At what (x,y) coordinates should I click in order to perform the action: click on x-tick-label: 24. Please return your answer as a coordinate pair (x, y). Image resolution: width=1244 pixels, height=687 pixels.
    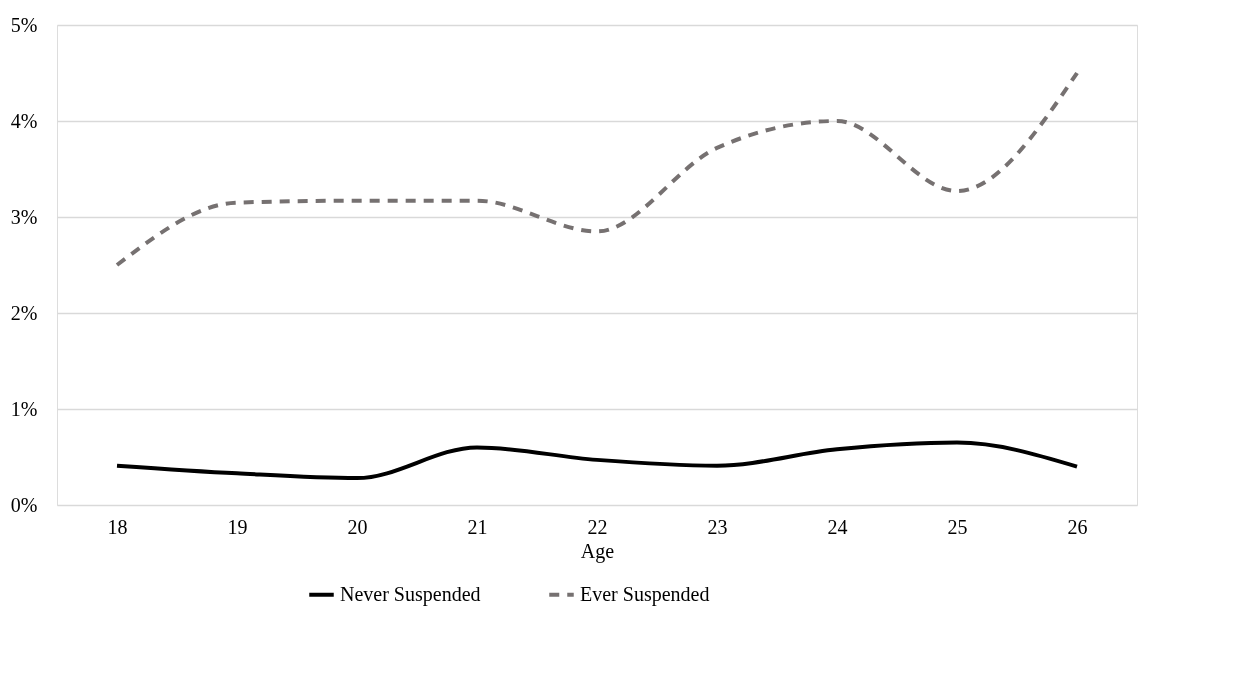
    Looking at the image, I should click on (837, 526).